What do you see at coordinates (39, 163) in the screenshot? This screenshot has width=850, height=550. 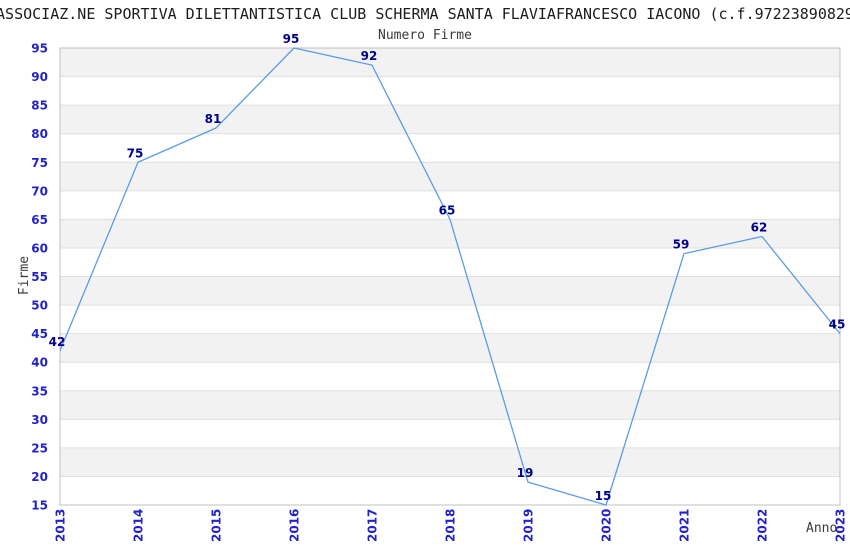 I see `y-tick-label: 75` at bounding box center [39, 163].